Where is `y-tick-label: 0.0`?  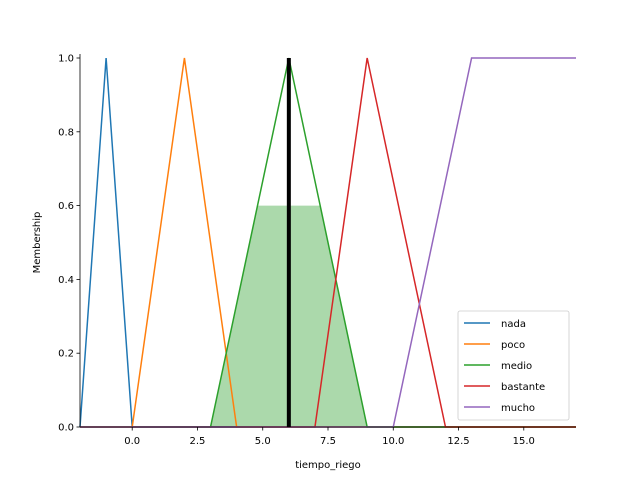 y-tick-label: 0.0 is located at coordinates (66, 428).